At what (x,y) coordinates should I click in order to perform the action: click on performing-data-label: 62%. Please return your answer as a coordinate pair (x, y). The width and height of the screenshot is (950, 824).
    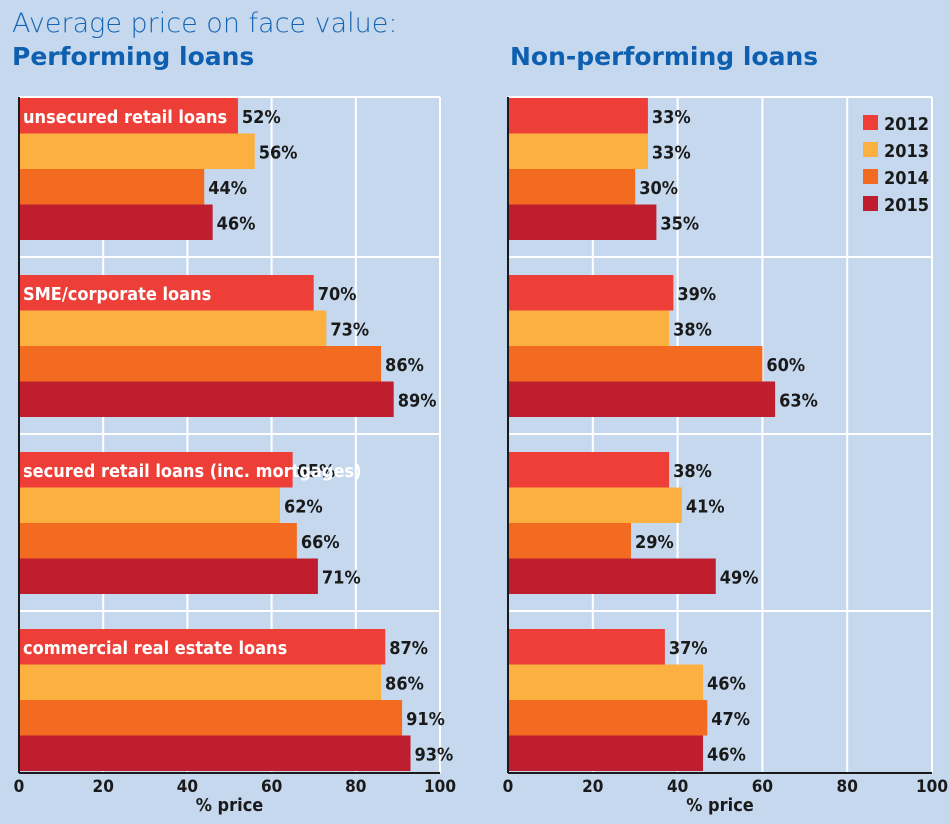
    Looking at the image, I should click on (303, 506).